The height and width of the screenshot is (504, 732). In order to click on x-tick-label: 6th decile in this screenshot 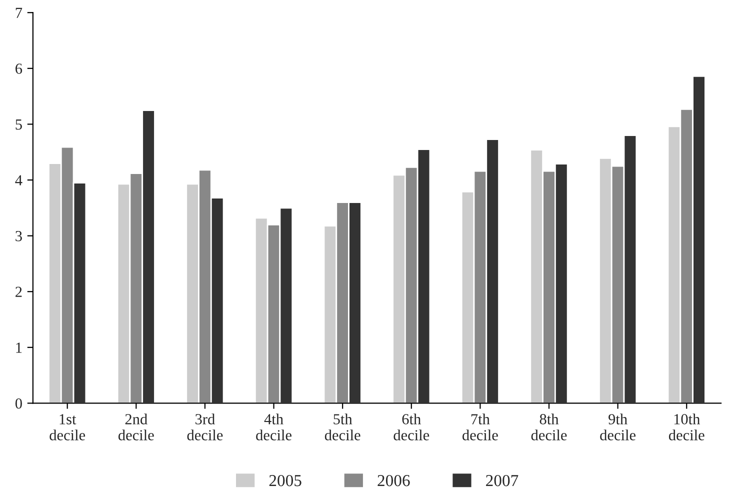, I will do `click(412, 427)`.